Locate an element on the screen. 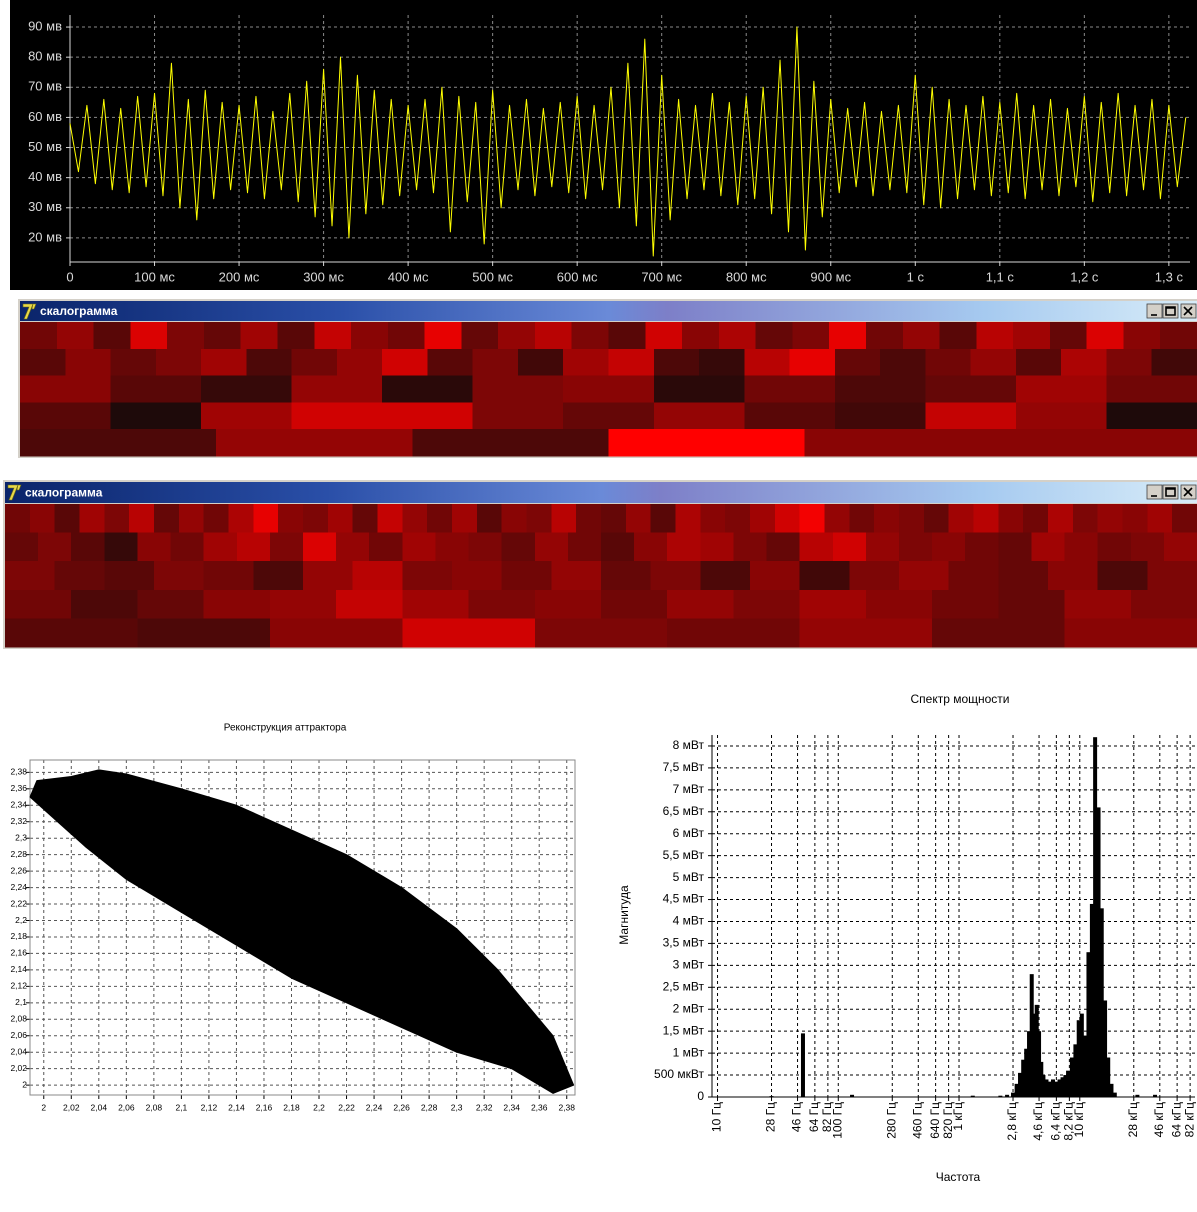  y-tick-label: 2,36 is located at coordinates (18, 788).